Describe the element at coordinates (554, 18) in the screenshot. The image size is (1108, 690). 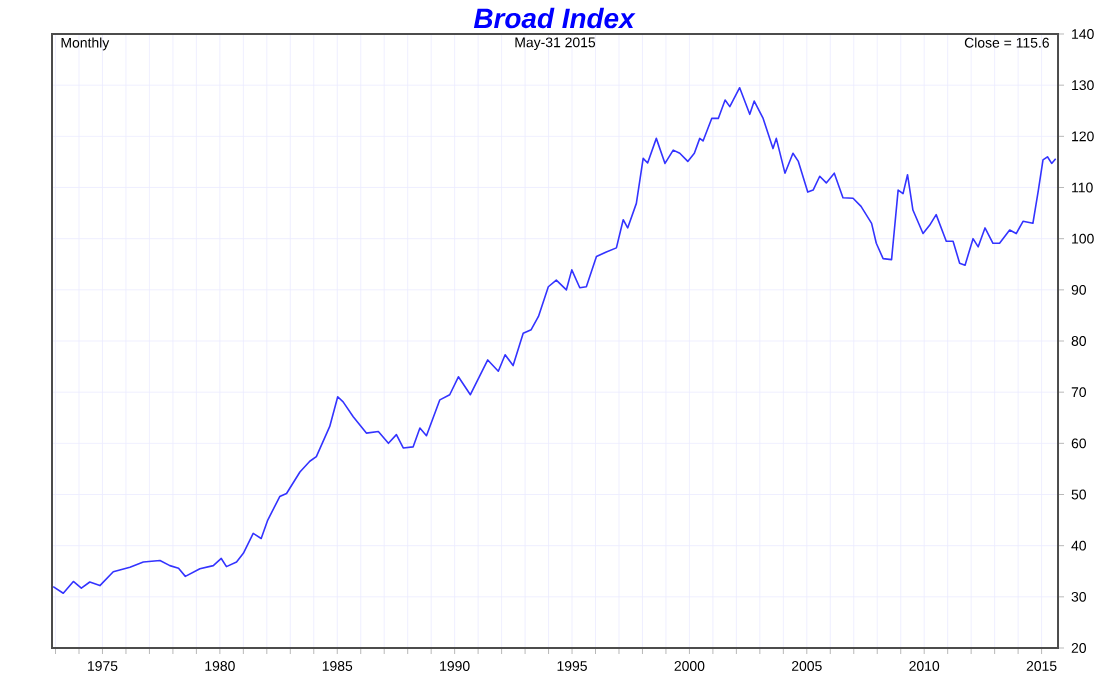
I see `chart-title: Broad Index` at that location.